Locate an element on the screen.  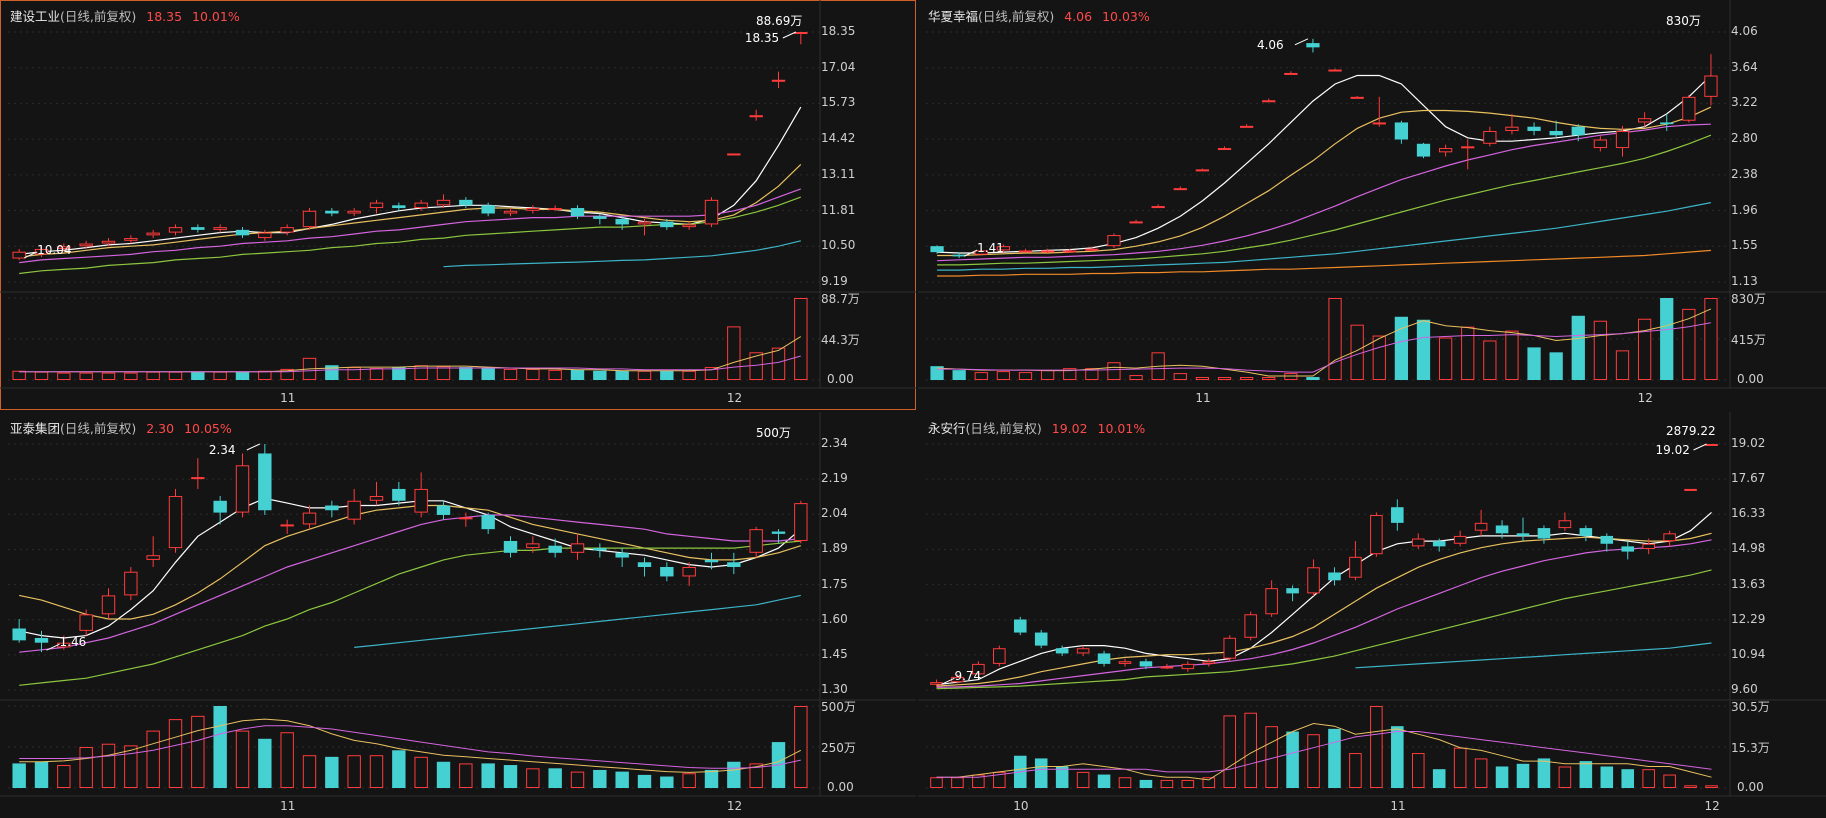
price-tick-label: 2.38 is located at coordinates (1744, 173).